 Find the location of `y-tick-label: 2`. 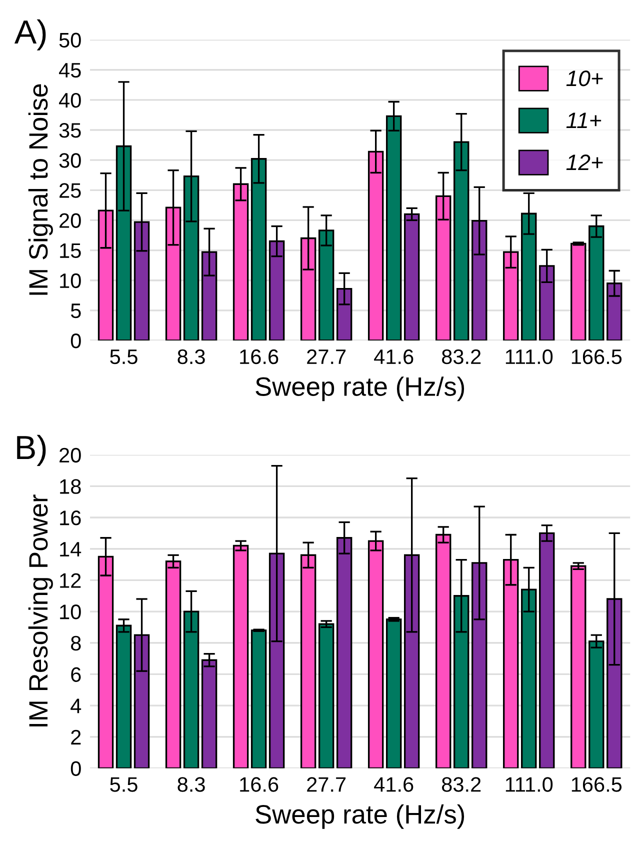

y-tick-label: 2 is located at coordinates (76, 737).